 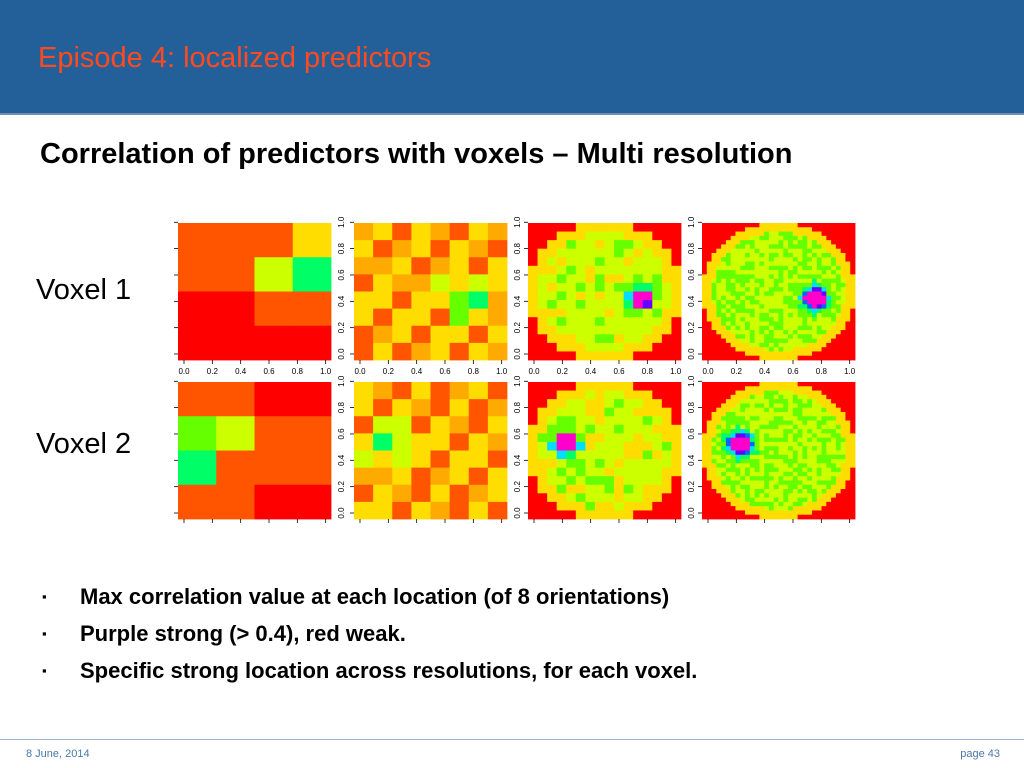 I want to click on row-label-voxel-2: Voxel 2, so click(x=84, y=444).